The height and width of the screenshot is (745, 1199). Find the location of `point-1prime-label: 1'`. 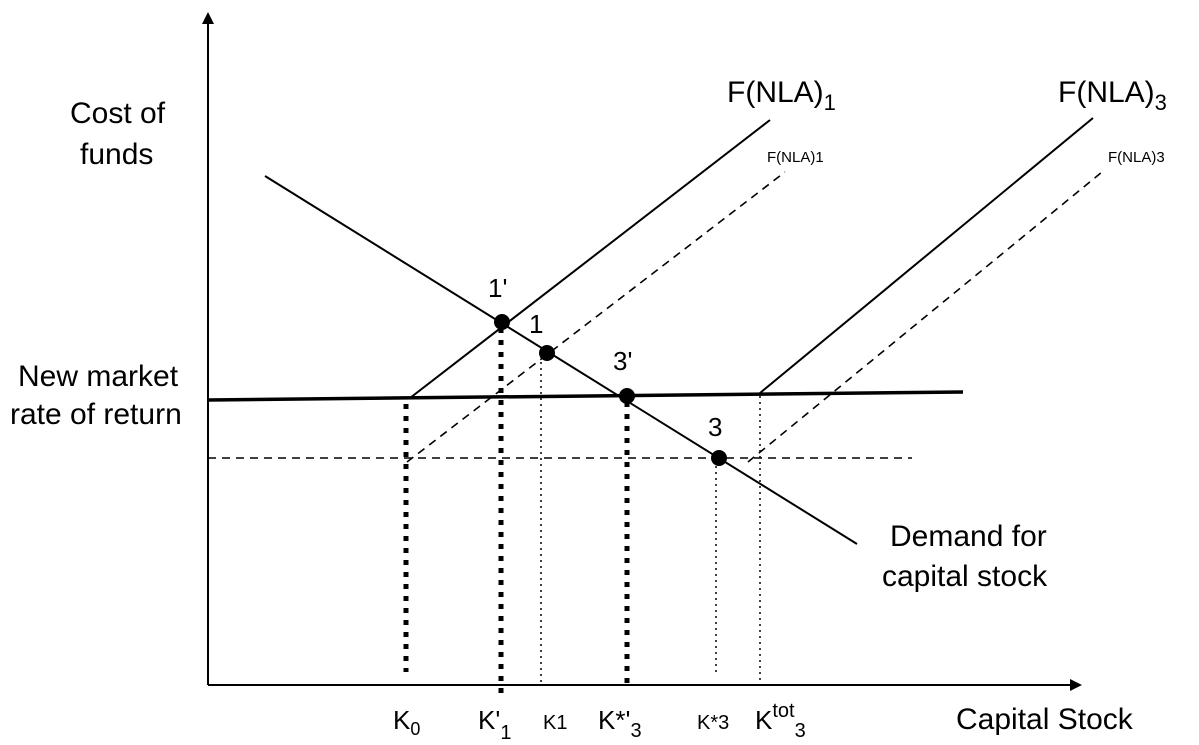

point-1prime-label: 1' is located at coordinates (497, 288).